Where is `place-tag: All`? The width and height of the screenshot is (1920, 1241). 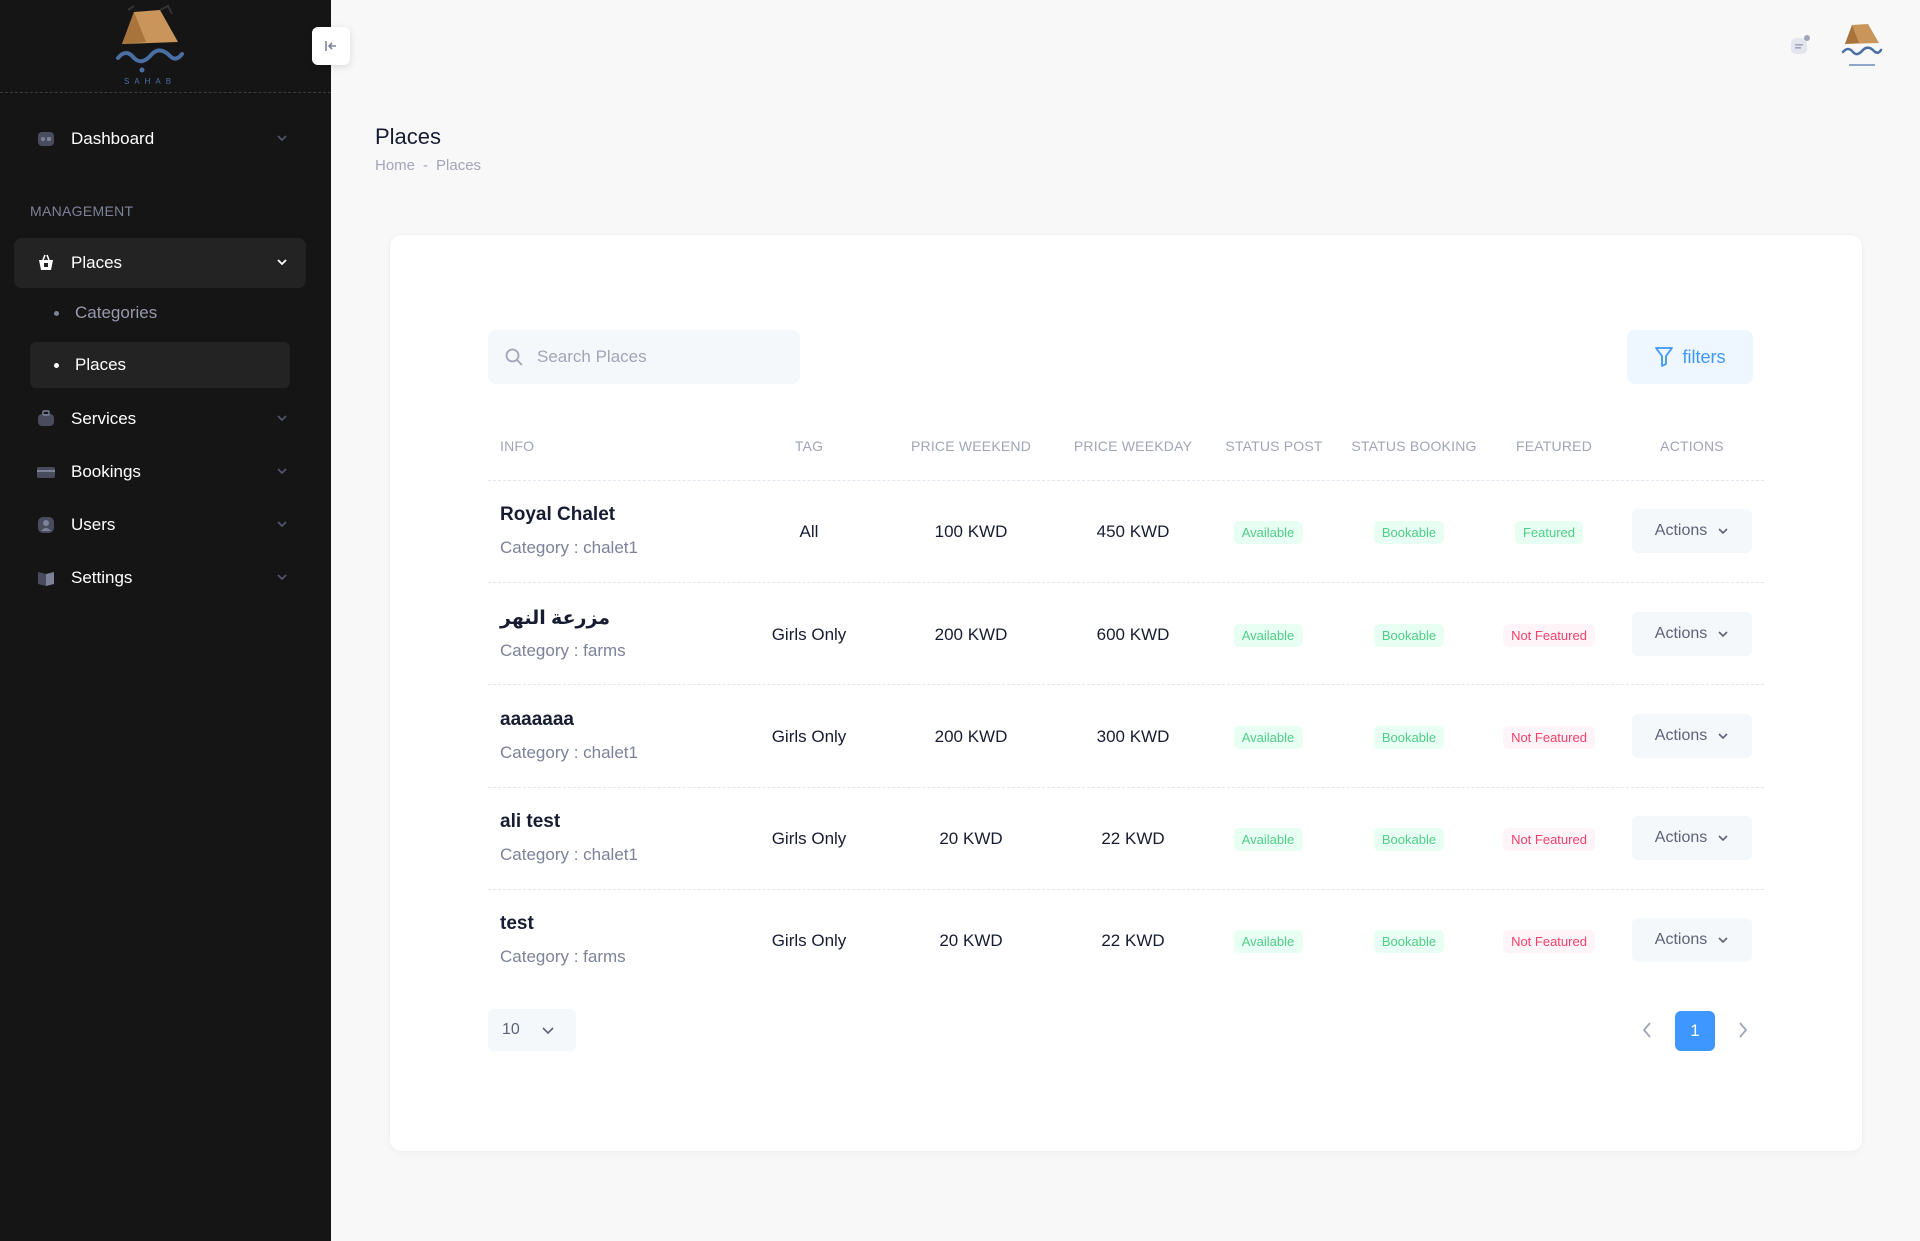 place-tag: All is located at coordinates (809, 531).